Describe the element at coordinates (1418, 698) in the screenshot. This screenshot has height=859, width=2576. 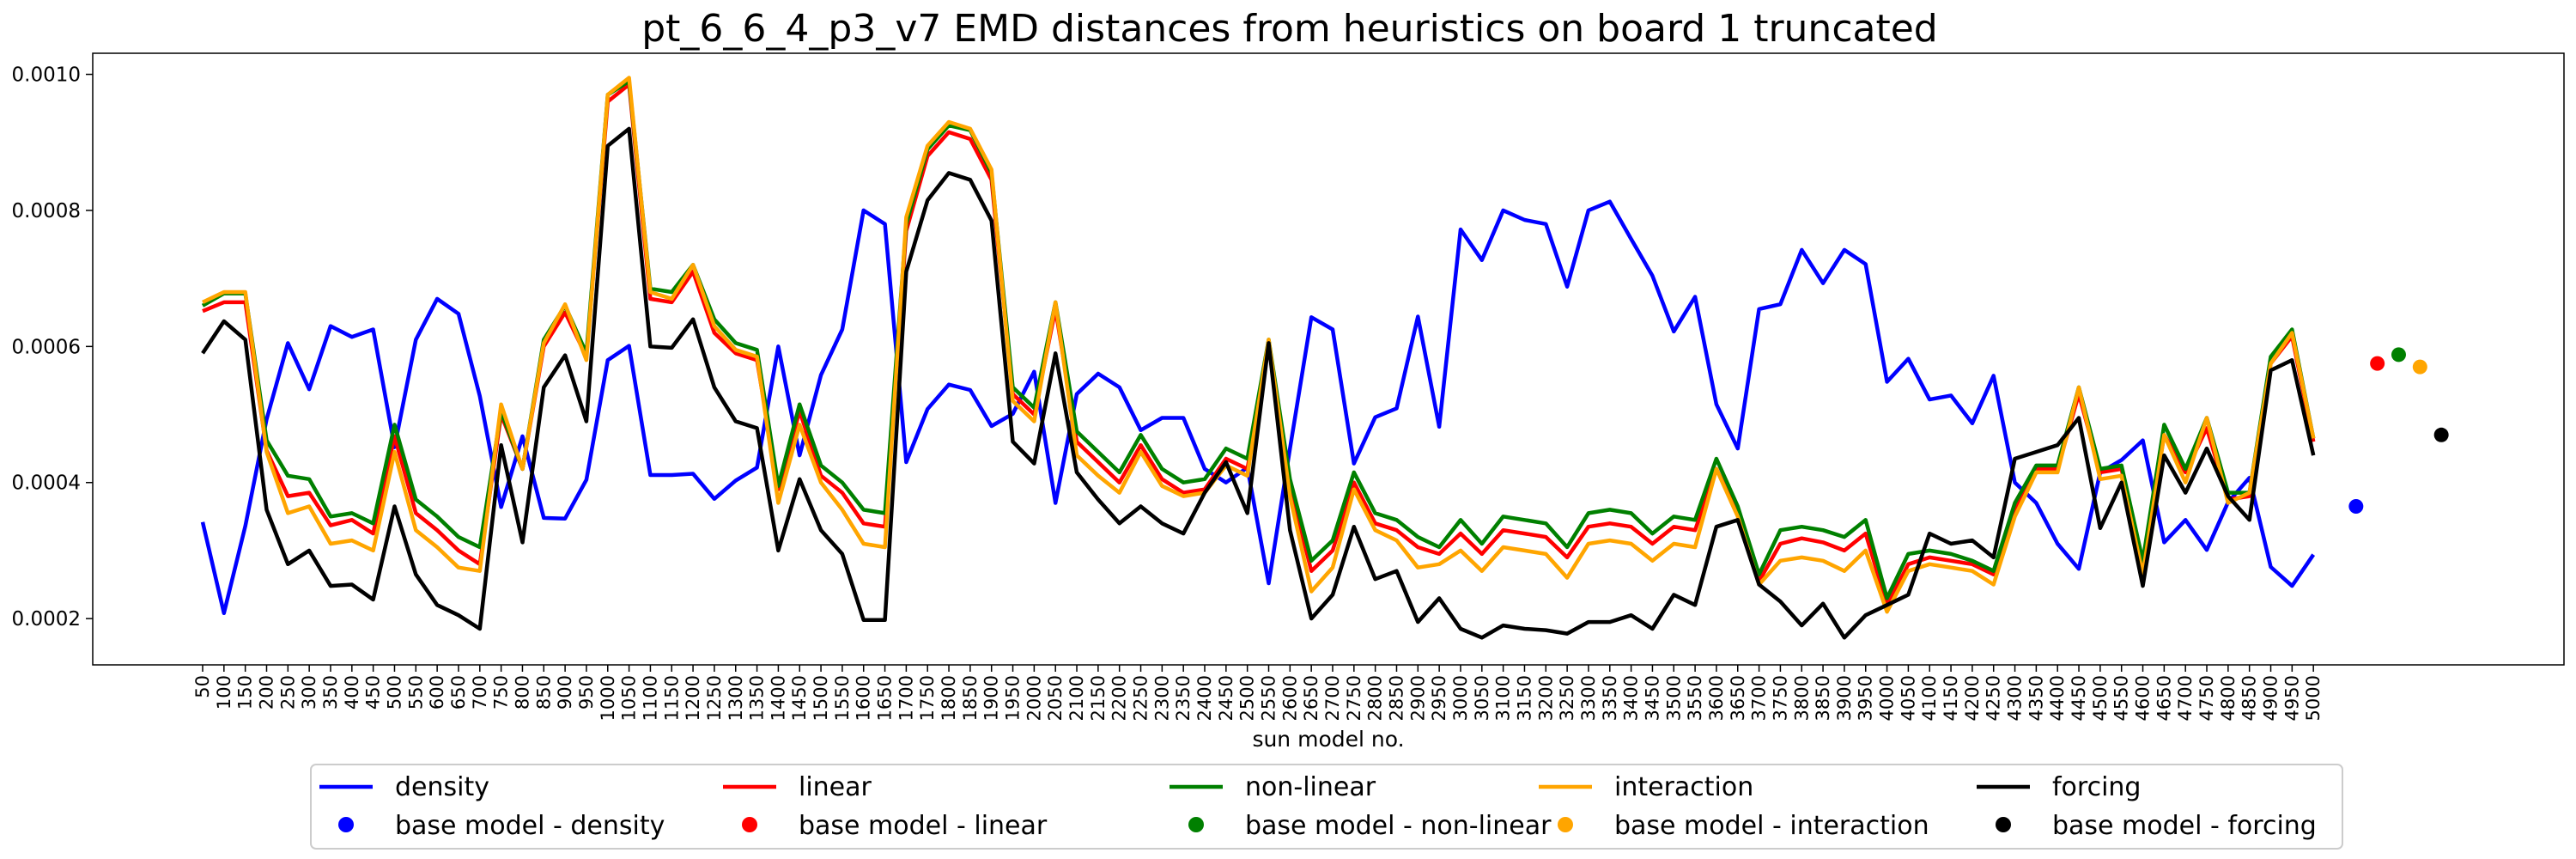
I see `x-tick-label: 2900` at that location.